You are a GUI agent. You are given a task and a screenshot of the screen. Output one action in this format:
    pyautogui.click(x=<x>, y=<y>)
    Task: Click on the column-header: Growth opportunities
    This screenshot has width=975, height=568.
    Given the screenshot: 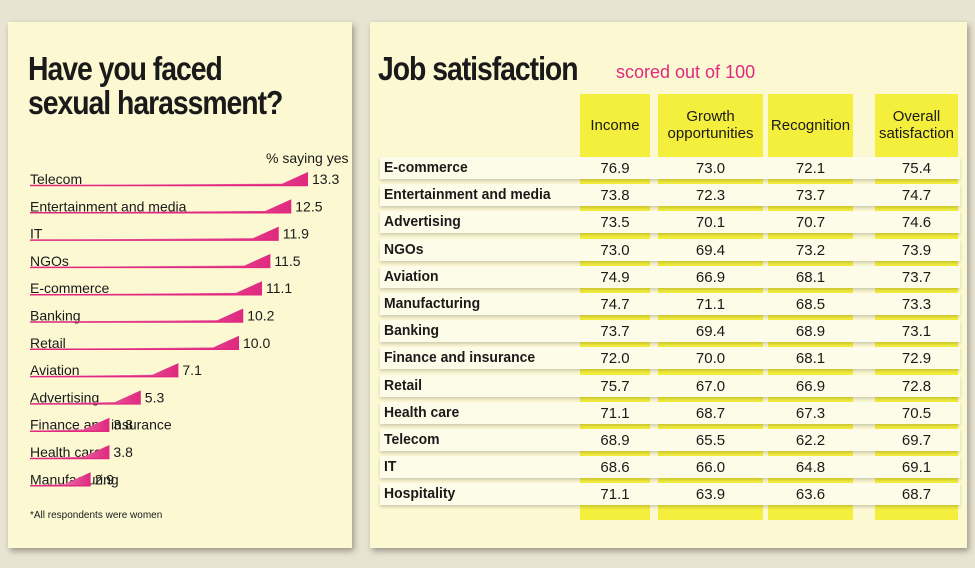 What is the action you would take?
    pyautogui.click(x=710, y=125)
    